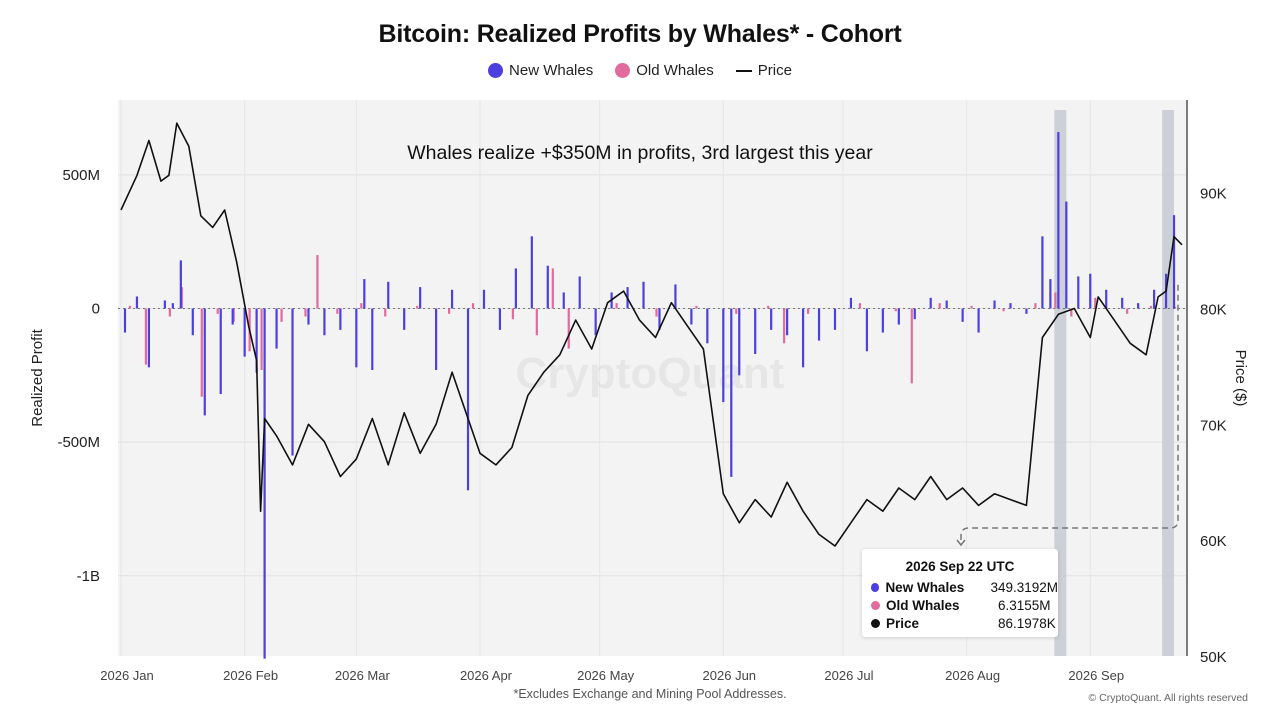 The height and width of the screenshot is (720, 1280). I want to click on right-tick-label: 70K, so click(1213, 425).